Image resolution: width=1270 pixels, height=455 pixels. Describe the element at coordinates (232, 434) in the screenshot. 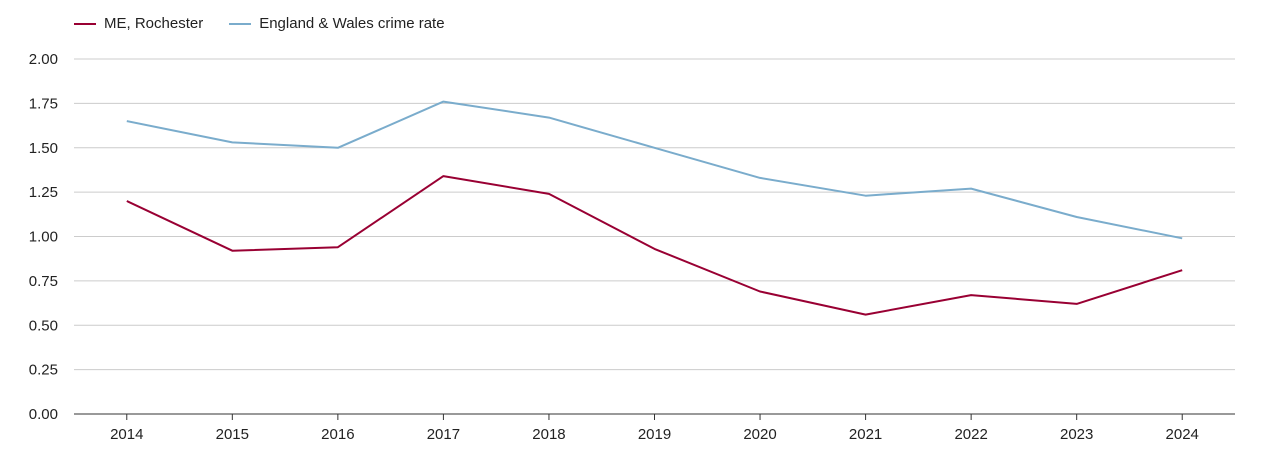

I see `x-tick-label: 2015` at that location.